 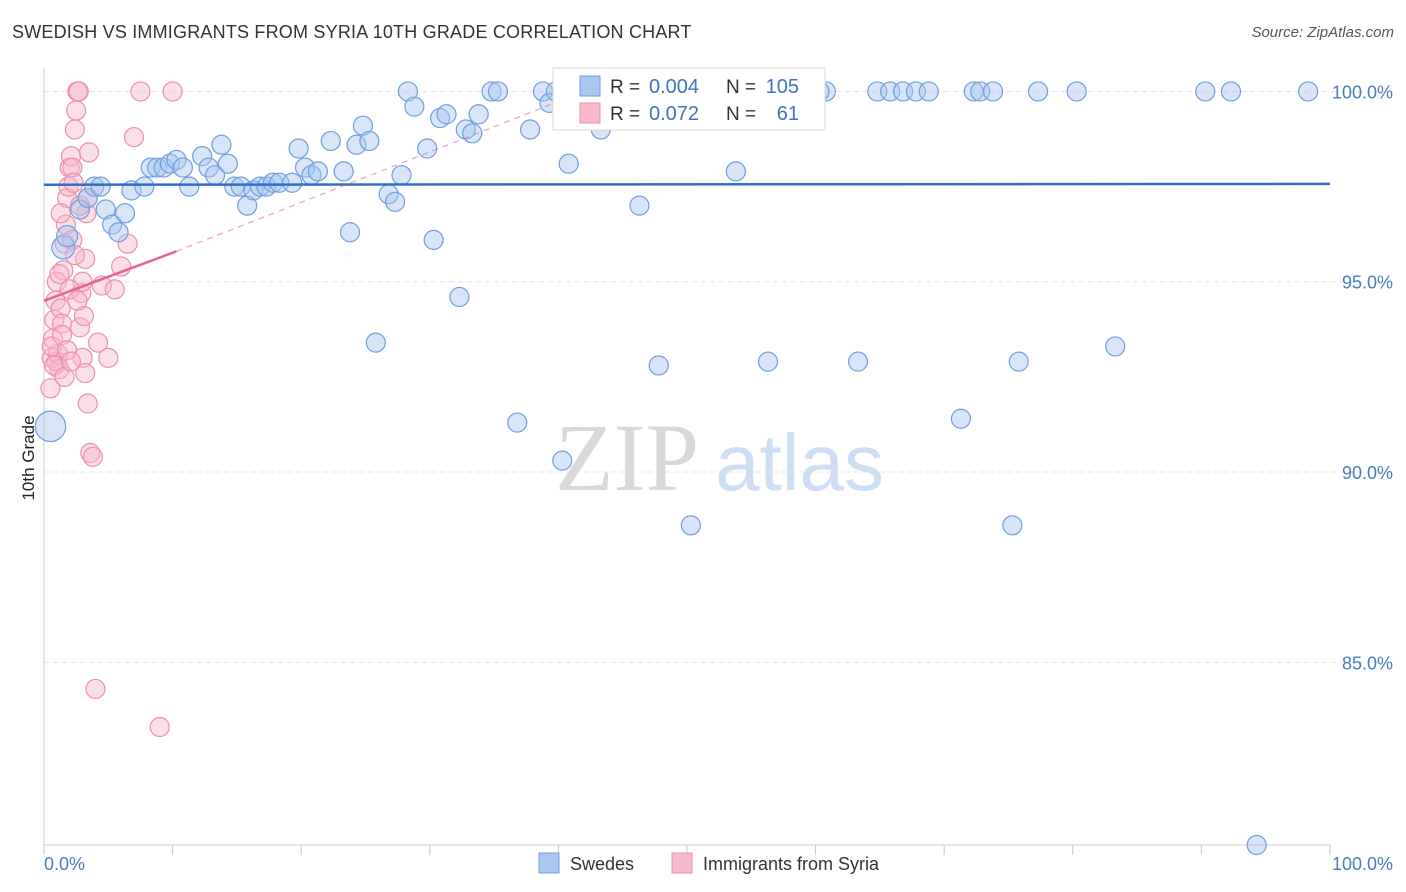 I want to click on series-legend: Swedes Immigrants from Syria, so click(x=709, y=863).